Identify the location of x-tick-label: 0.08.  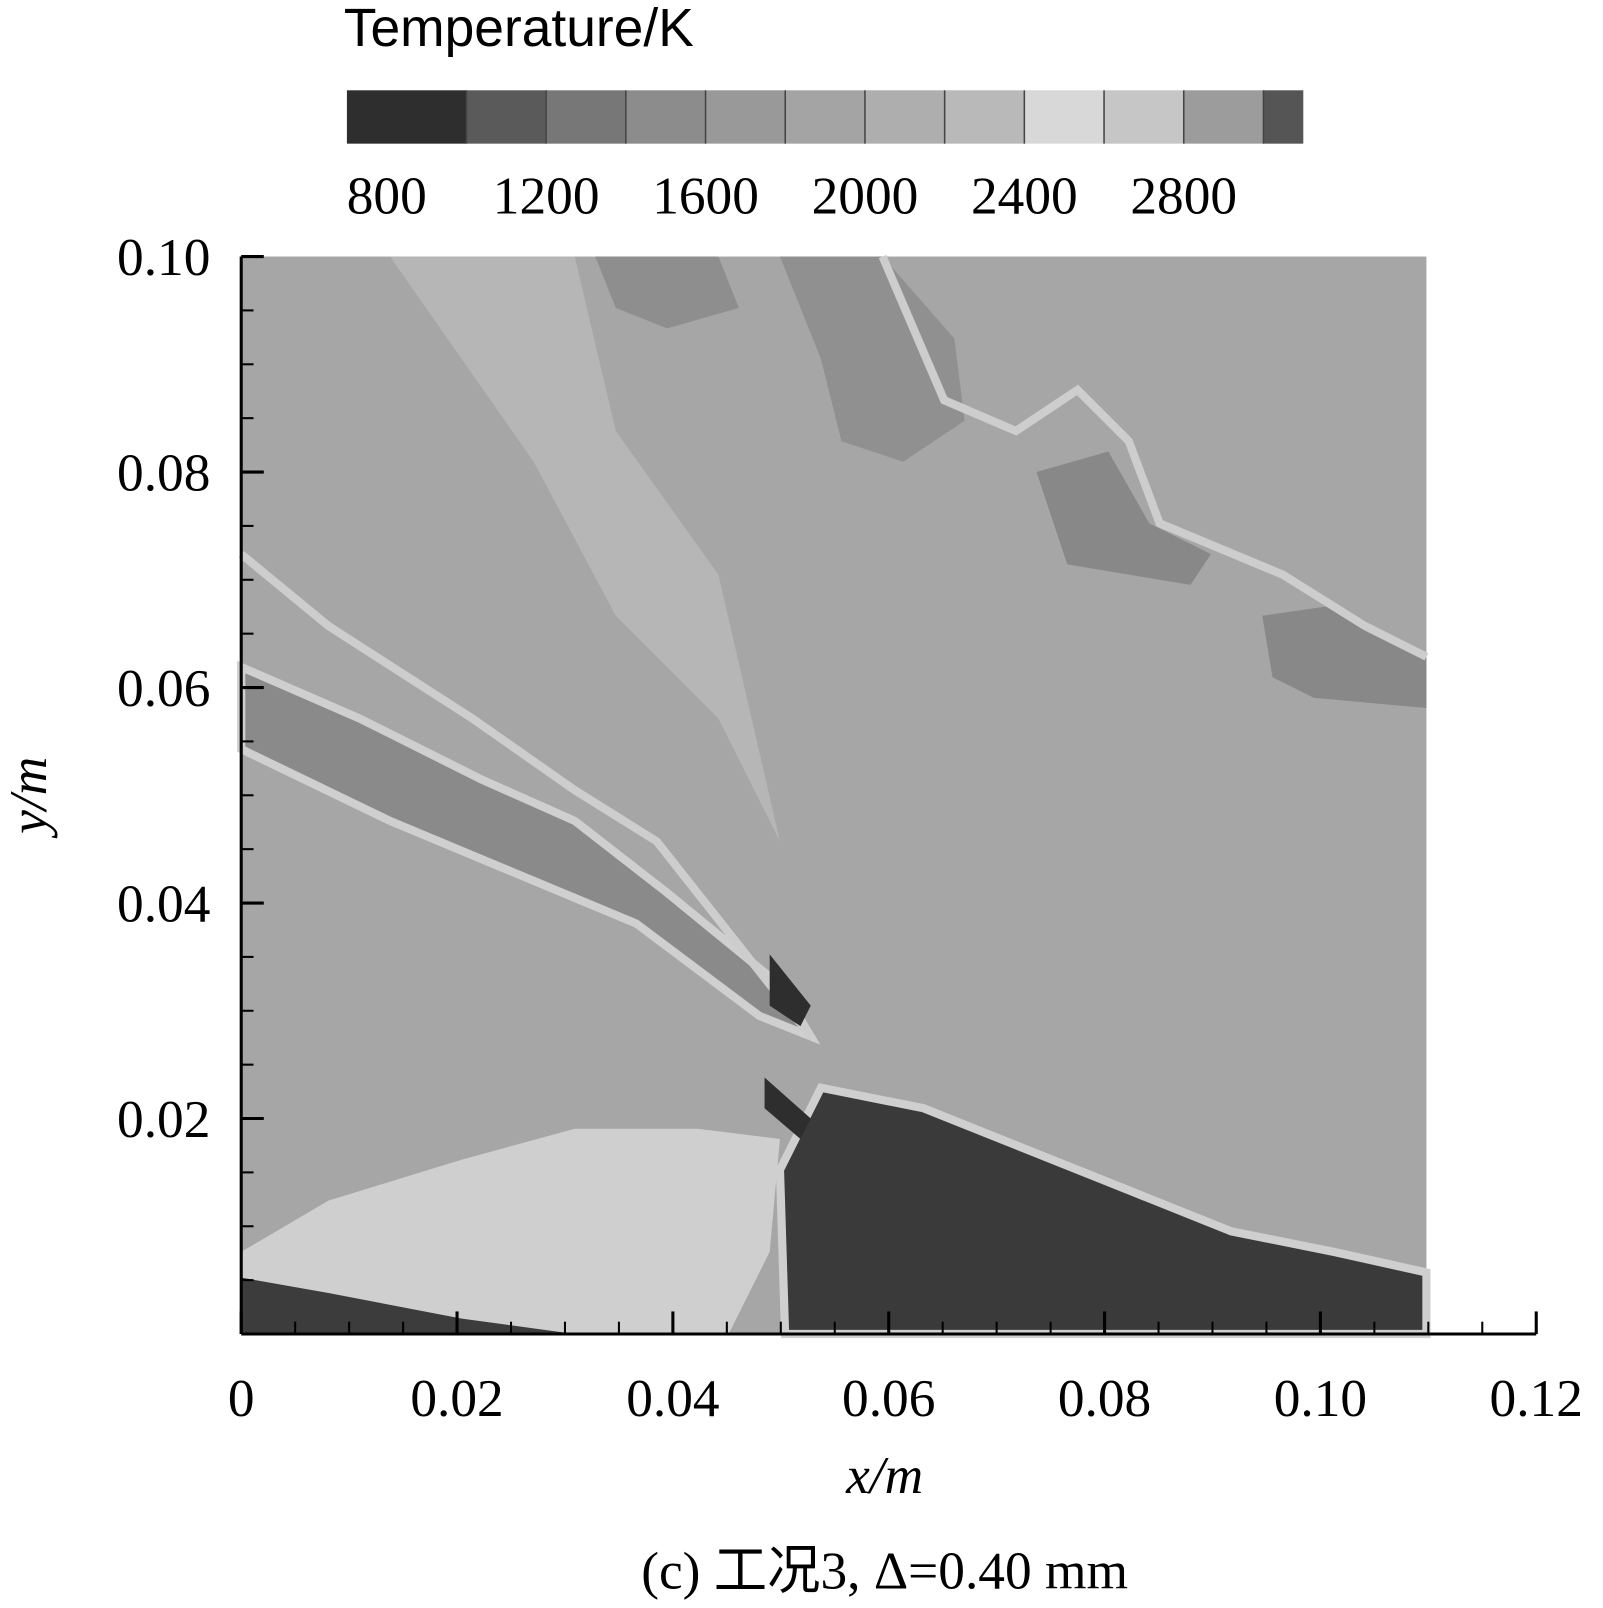
(1104, 1398).